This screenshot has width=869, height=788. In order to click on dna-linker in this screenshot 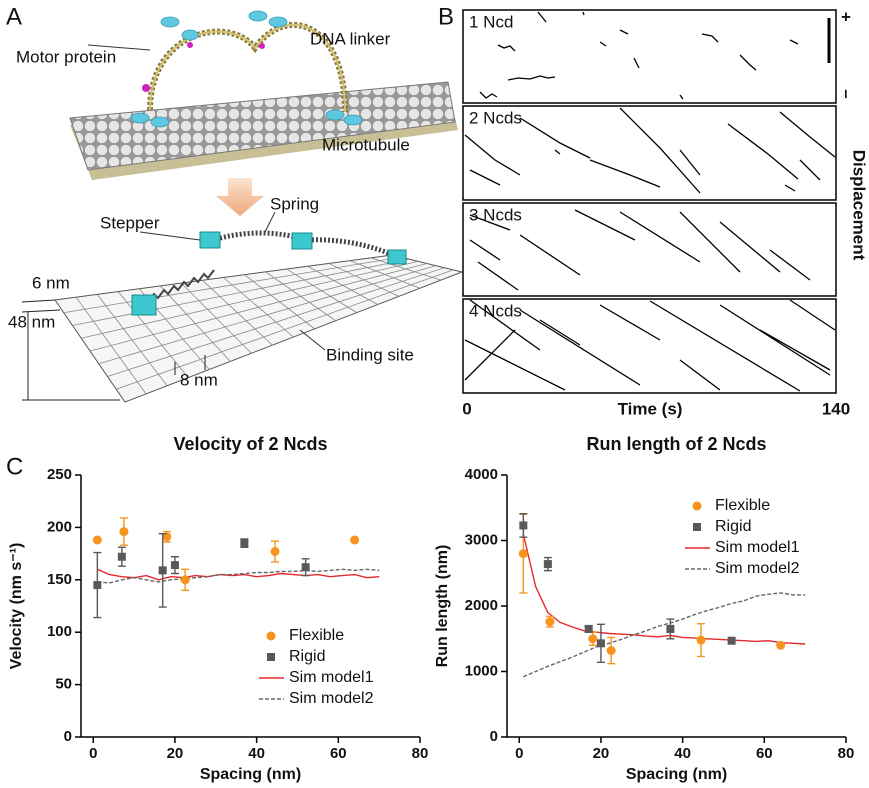, I will do `click(247, 68)`.